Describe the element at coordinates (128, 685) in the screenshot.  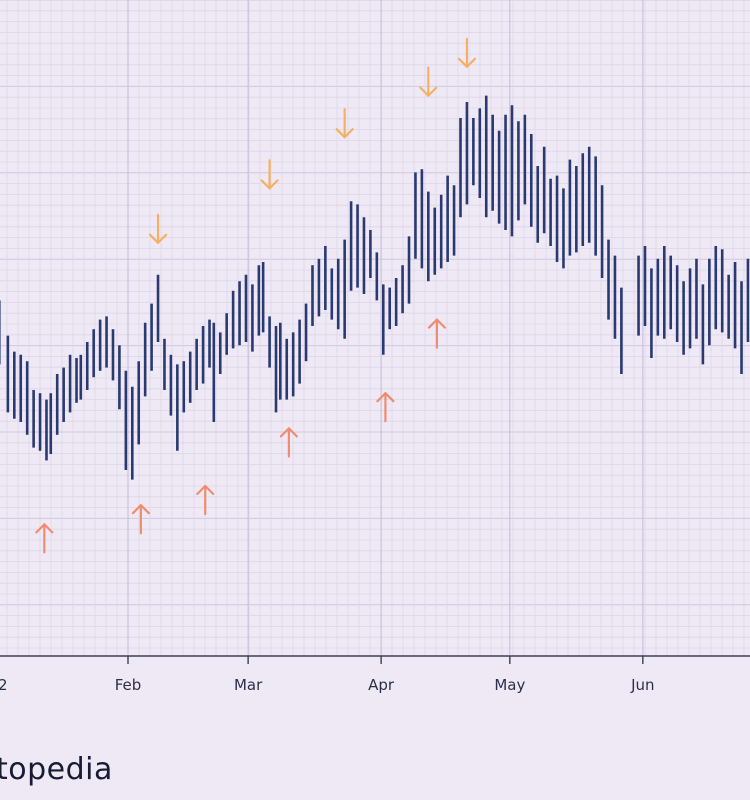
I see `x-tick-label: Feb` at that location.